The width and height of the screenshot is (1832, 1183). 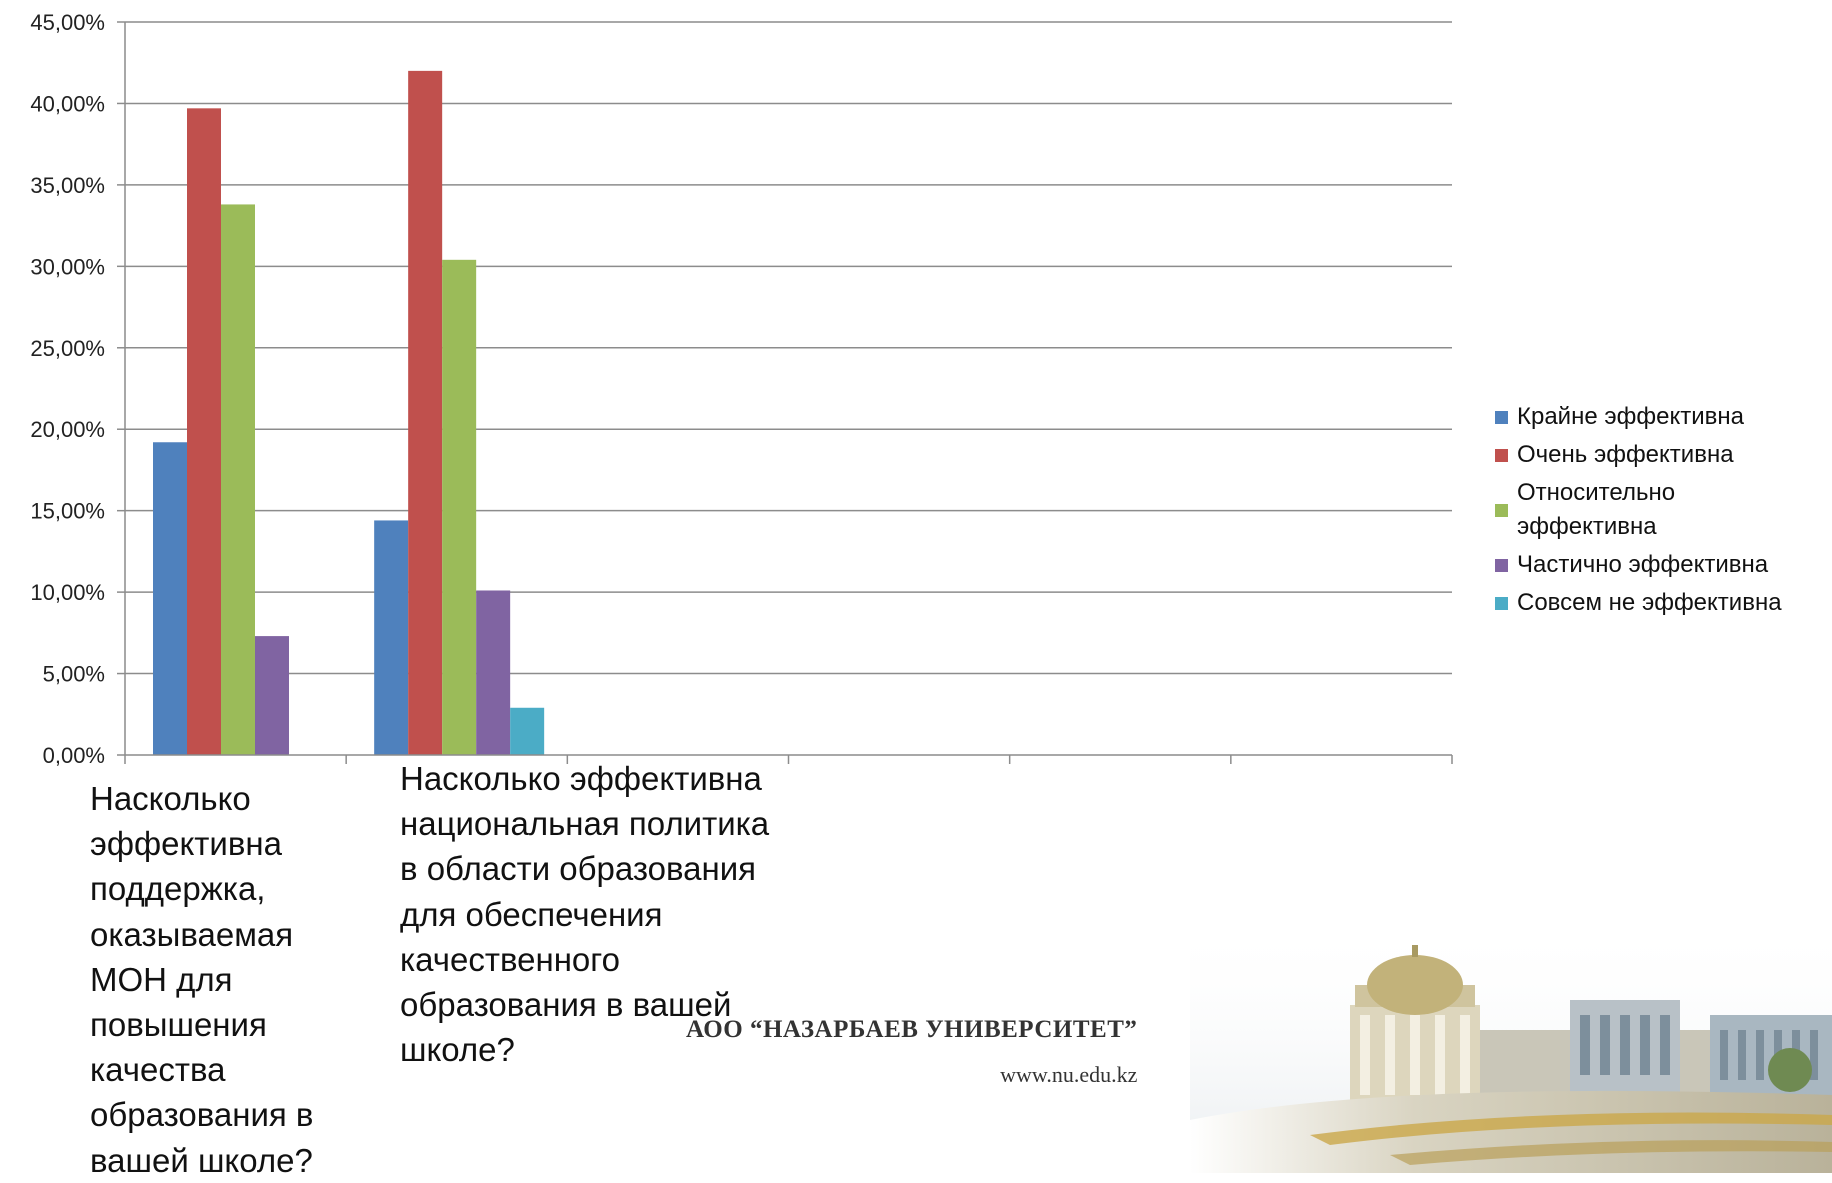 I want to click on x-axis, so click(x=788, y=759).